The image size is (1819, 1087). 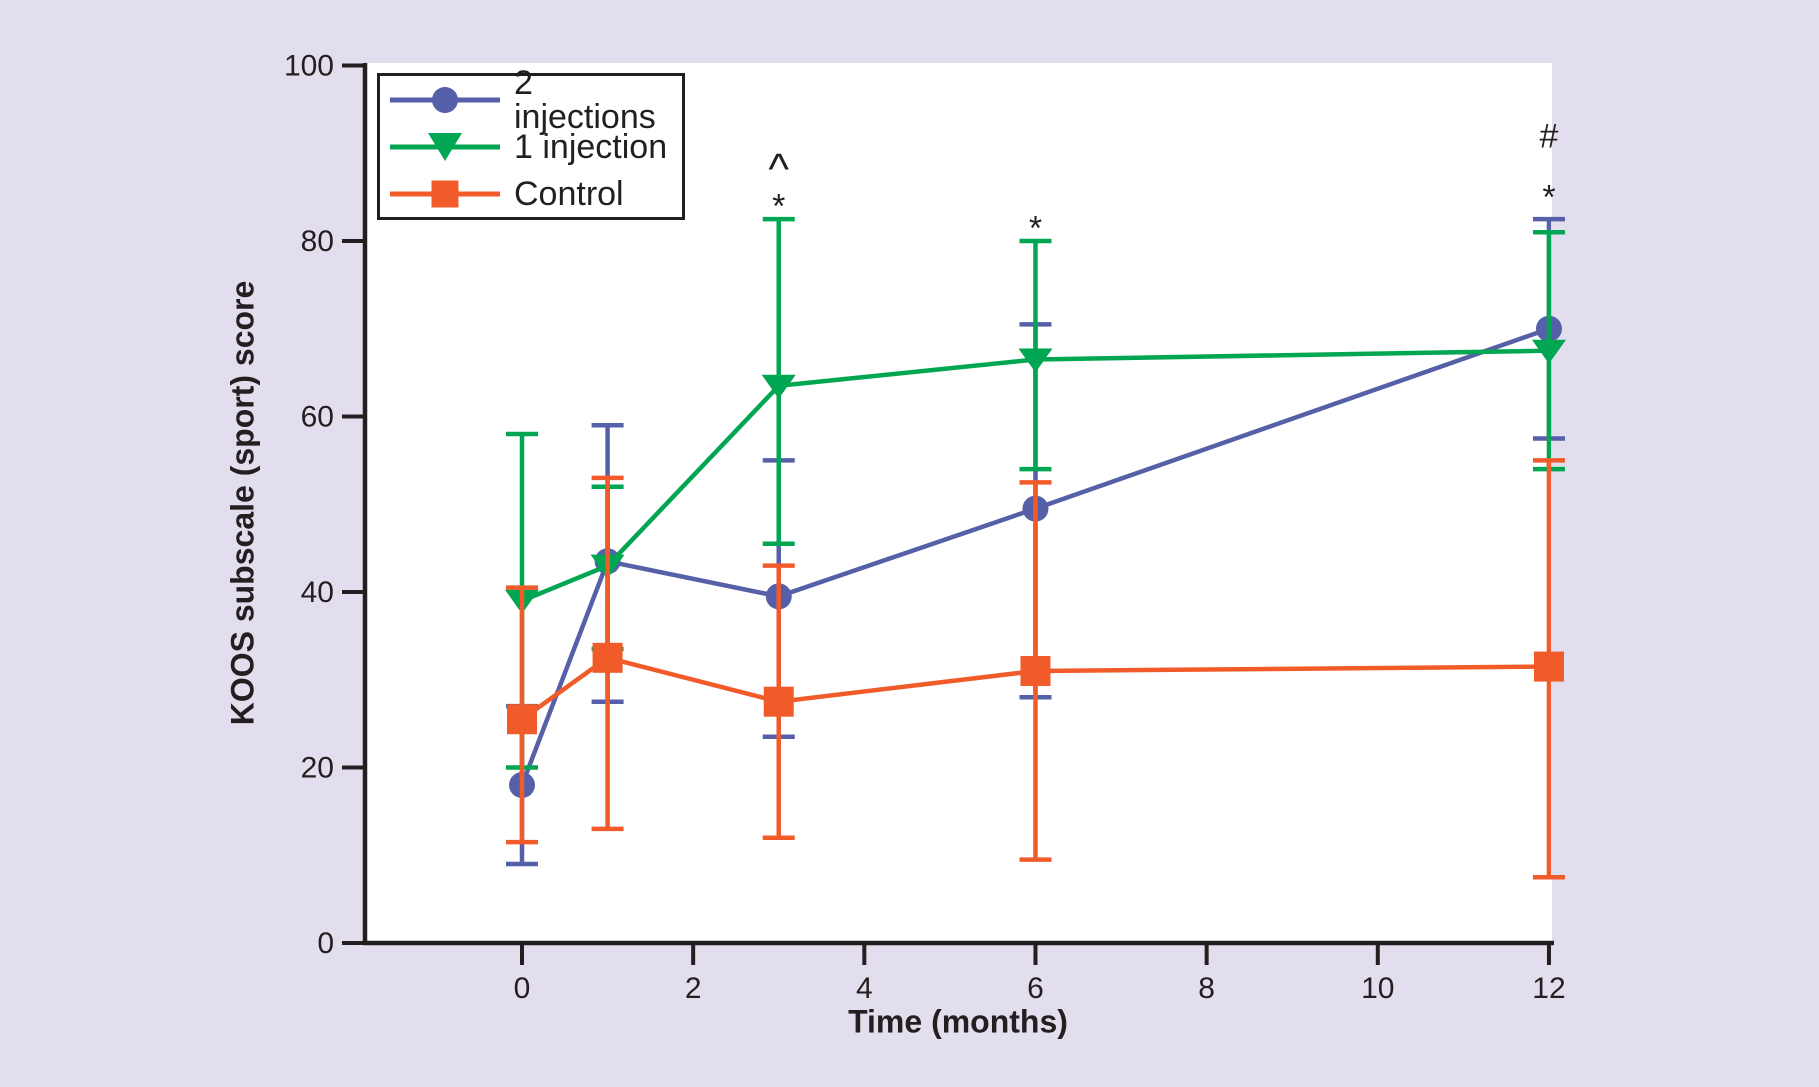 I want to click on y-axis-title: KOOS subscale (sport) score, so click(x=242, y=503).